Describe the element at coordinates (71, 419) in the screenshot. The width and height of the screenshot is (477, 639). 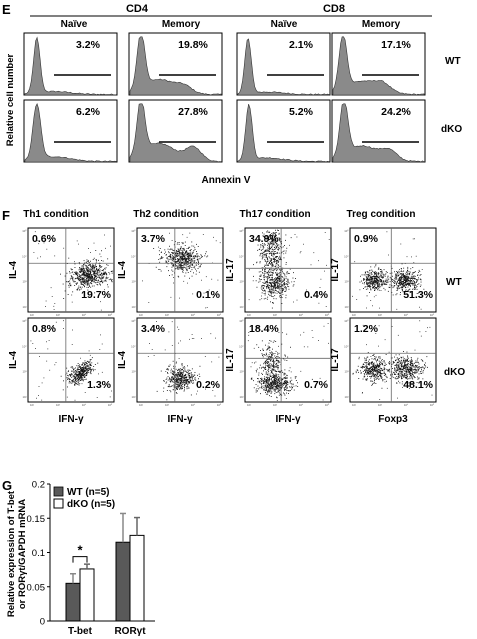
I see `dotplot-xlabel: IFN-γ` at that location.